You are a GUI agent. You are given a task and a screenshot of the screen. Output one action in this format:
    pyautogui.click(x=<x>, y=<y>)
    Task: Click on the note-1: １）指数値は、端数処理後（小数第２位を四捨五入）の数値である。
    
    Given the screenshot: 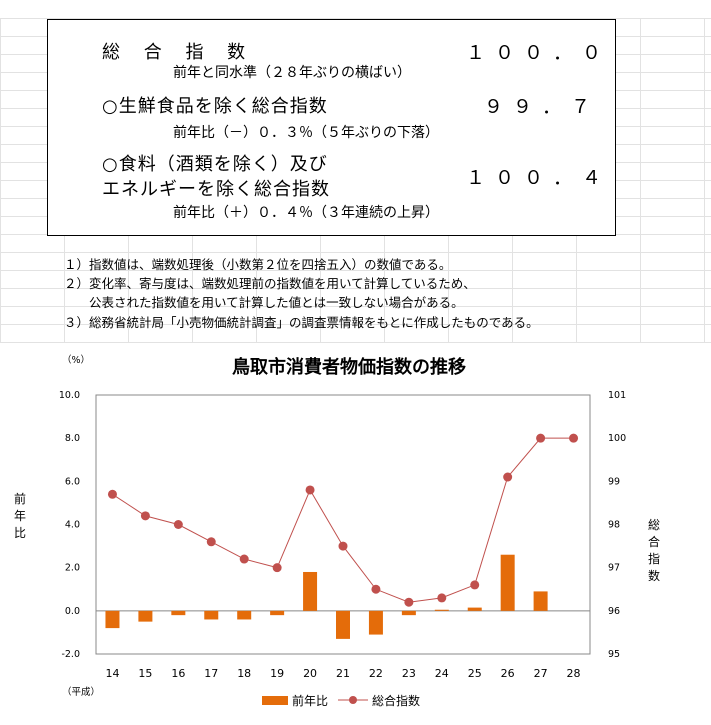 What is the action you would take?
    pyautogui.click(x=258, y=264)
    